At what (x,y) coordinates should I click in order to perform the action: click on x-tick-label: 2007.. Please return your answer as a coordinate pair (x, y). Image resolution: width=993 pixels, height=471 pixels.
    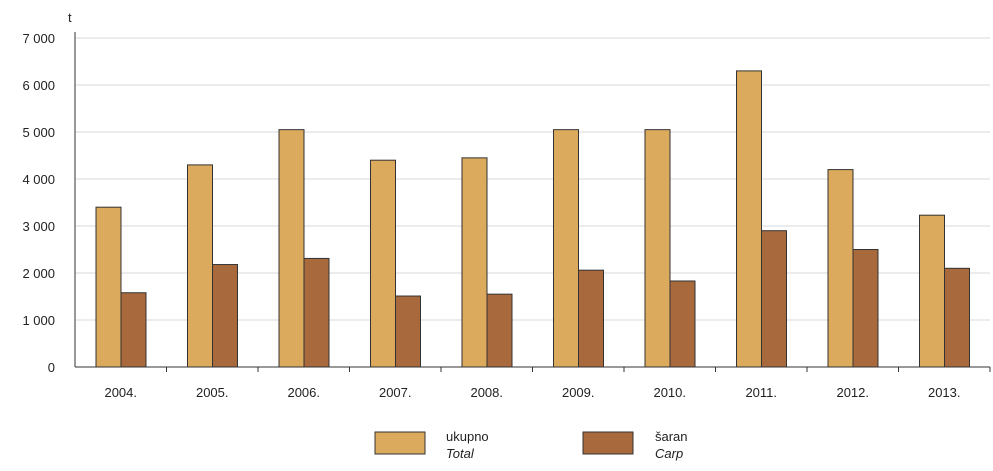
    Looking at the image, I should click on (395, 392).